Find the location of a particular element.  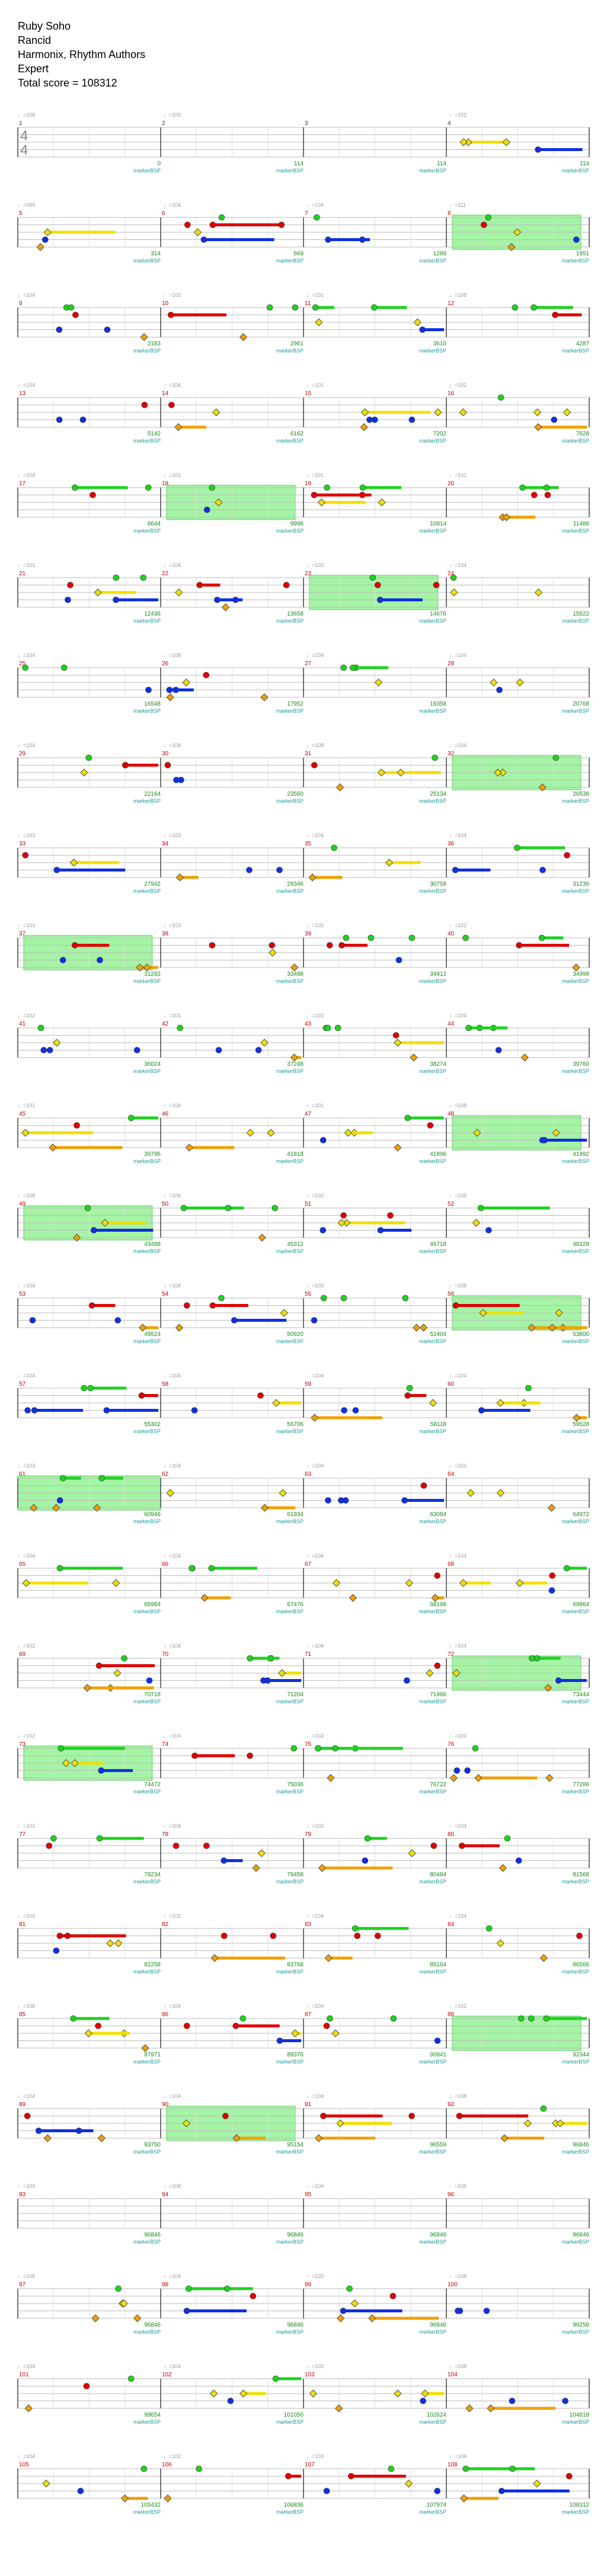

measure-number: 84 is located at coordinates (452, 1925).